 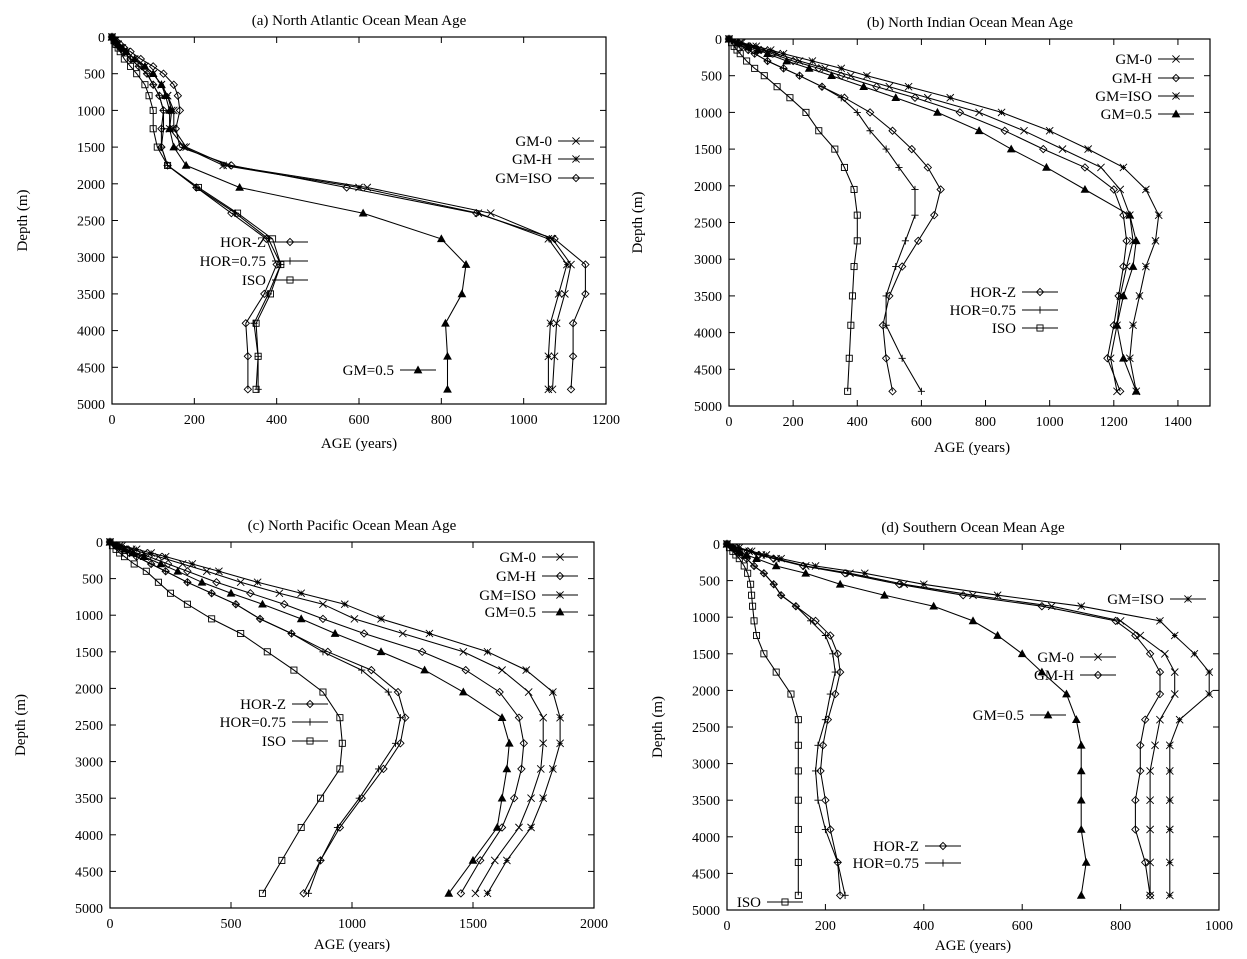 What do you see at coordinates (310, 704) in the screenshot?
I see `panel-c-legend-marker-hor-z` at bounding box center [310, 704].